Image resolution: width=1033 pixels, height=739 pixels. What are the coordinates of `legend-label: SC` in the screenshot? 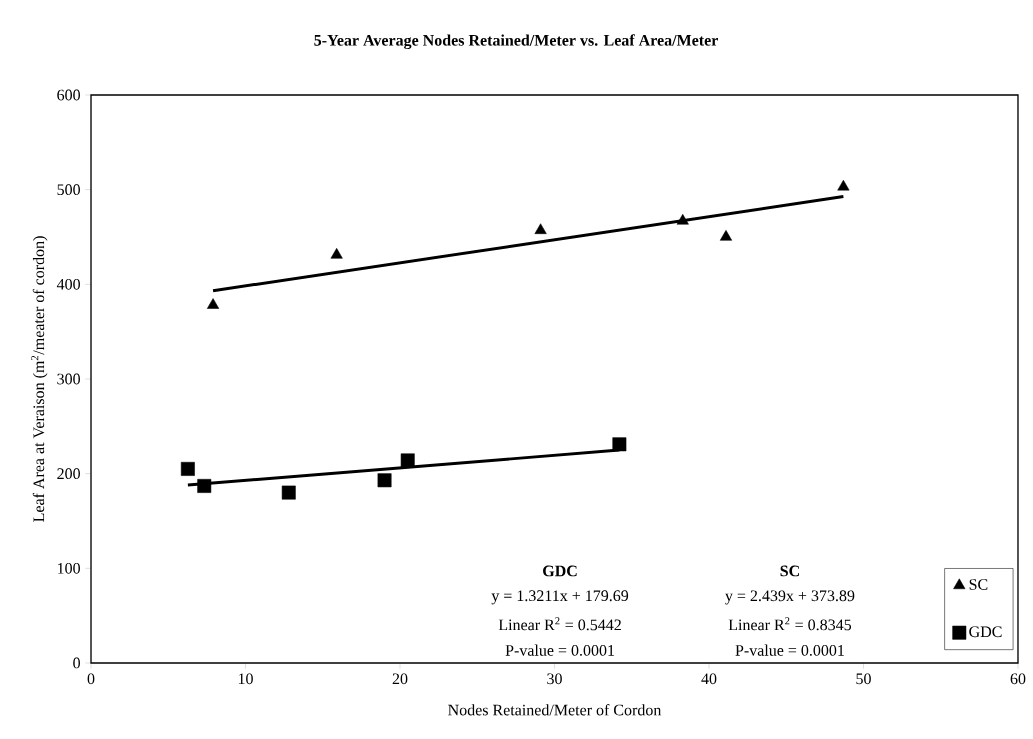 It's located at (978, 584).